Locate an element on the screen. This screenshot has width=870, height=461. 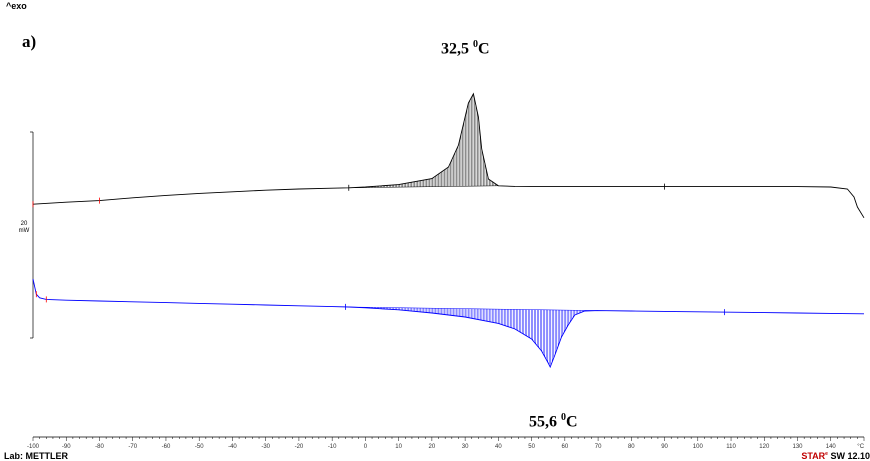
software-version: STARe SW 12.10 is located at coordinates (835, 456).